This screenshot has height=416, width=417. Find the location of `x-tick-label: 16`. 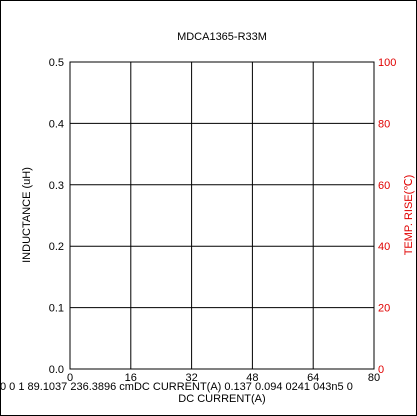

x-tick-label: 16 is located at coordinates (131, 378).